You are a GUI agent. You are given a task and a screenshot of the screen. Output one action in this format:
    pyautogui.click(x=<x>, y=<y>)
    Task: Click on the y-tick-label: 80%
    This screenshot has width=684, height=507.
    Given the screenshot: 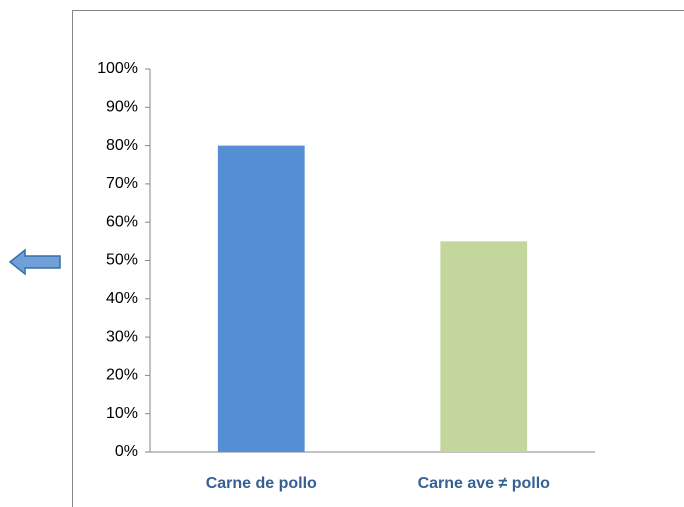 What is the action you would take?
    pyautogui.click(x=122, y=145)
    